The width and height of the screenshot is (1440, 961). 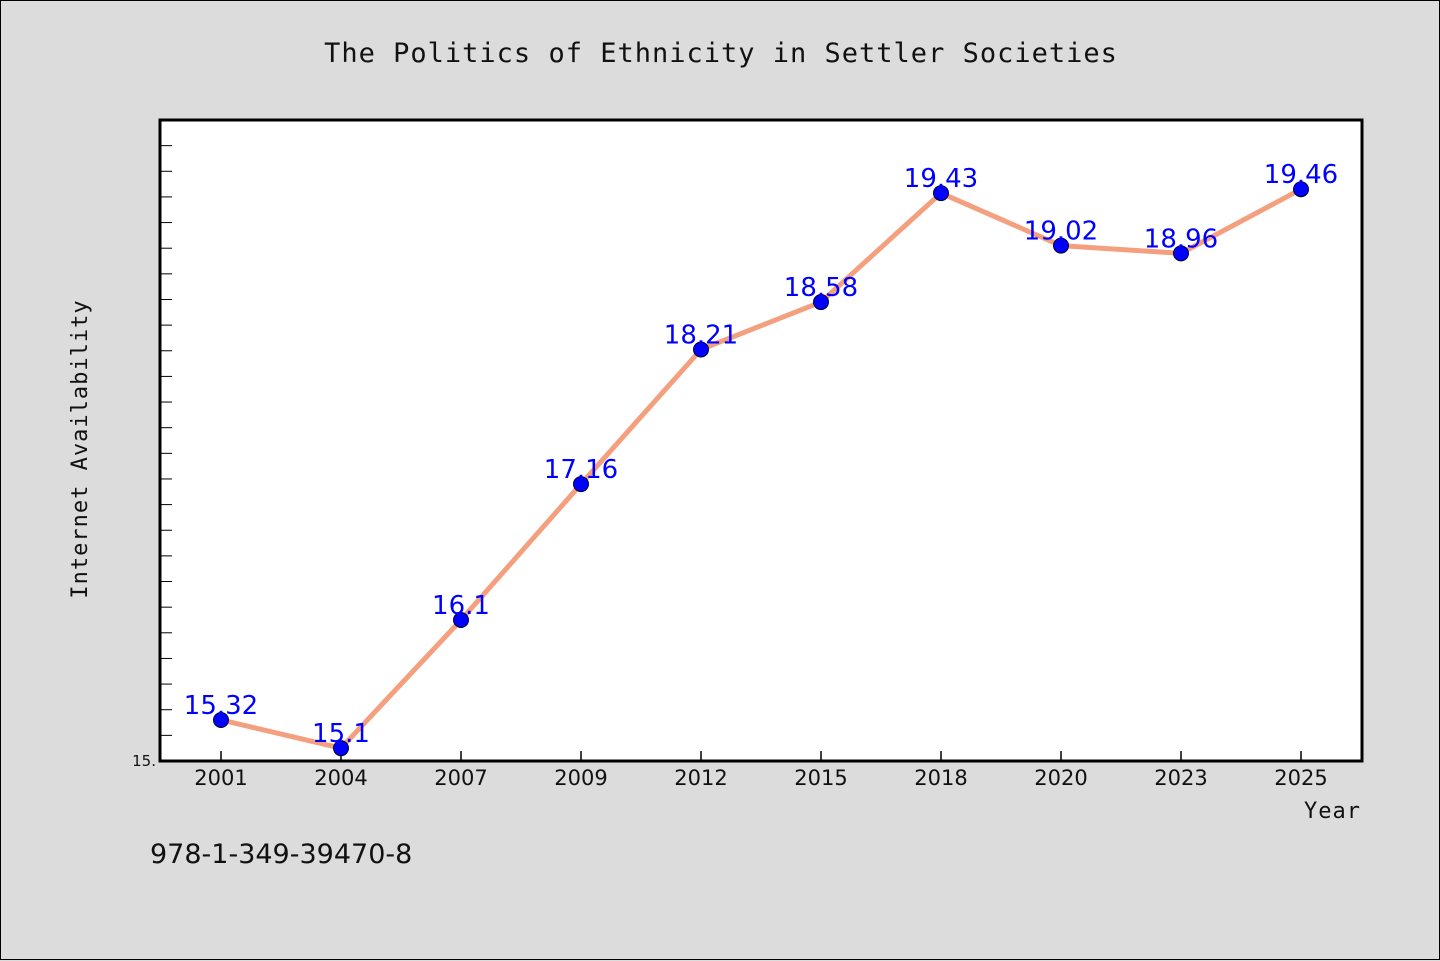 I want to click on x-tick-label: 2020, so click(x=1060, y=778).